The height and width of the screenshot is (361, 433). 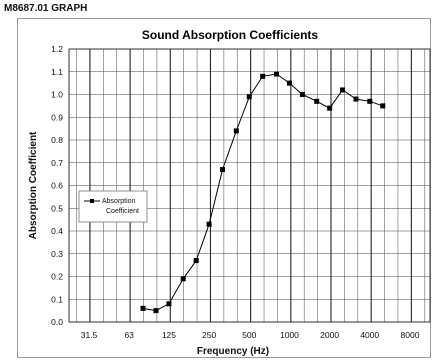 What do you see at coordinates (369, 335) in the screenshot?
I see `x-tick-label: 4000` at bounding box center [369, 335].